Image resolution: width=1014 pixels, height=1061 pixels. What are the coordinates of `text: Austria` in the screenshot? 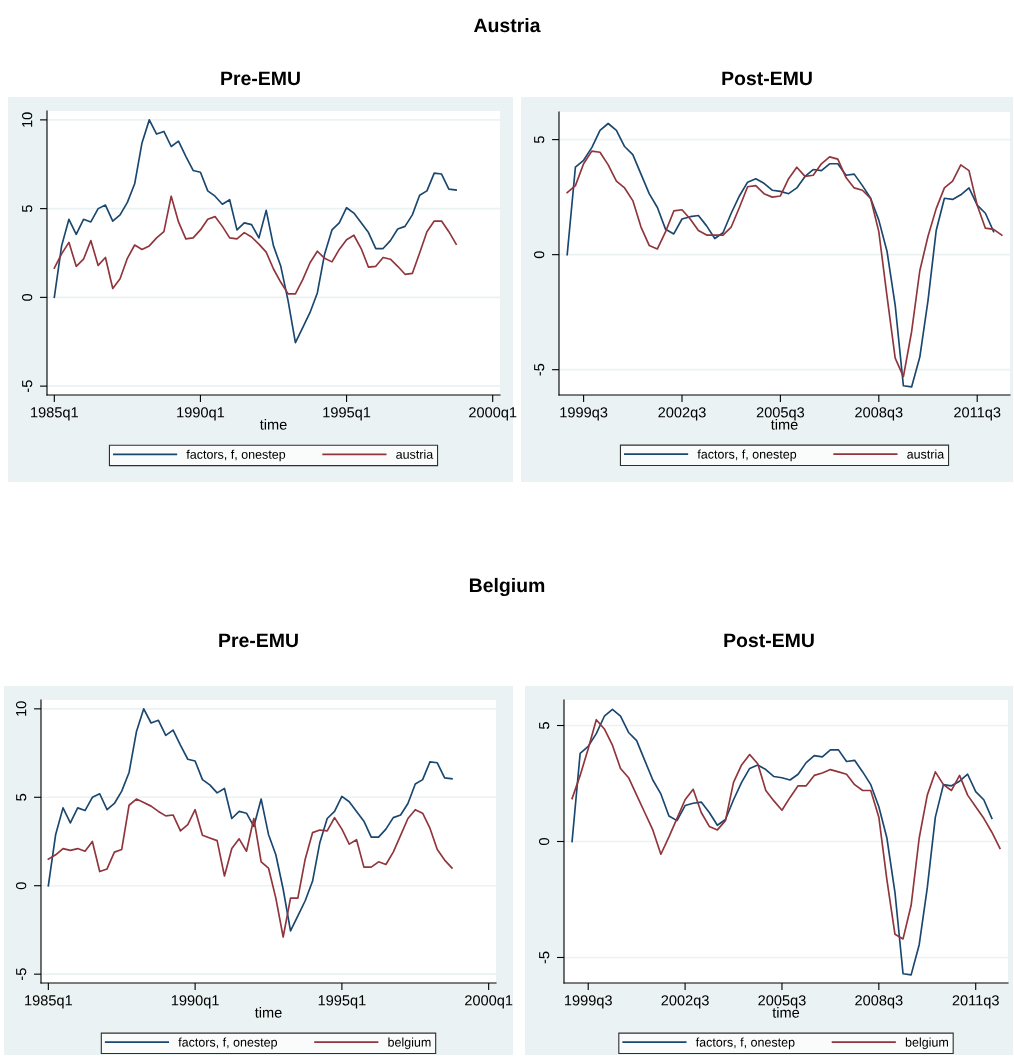 It's located at (507, 25).